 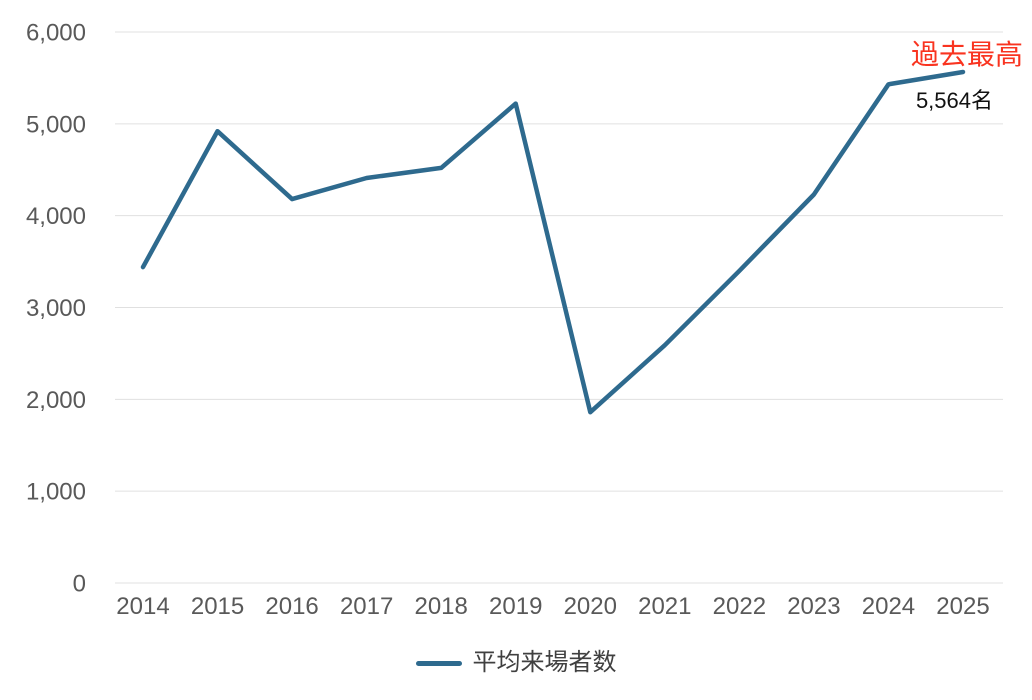 What do you see at coordinates (739, 606) in the screenshot?
I see `x-axis-tick-label: 2022` at bounding box center [739, 606].